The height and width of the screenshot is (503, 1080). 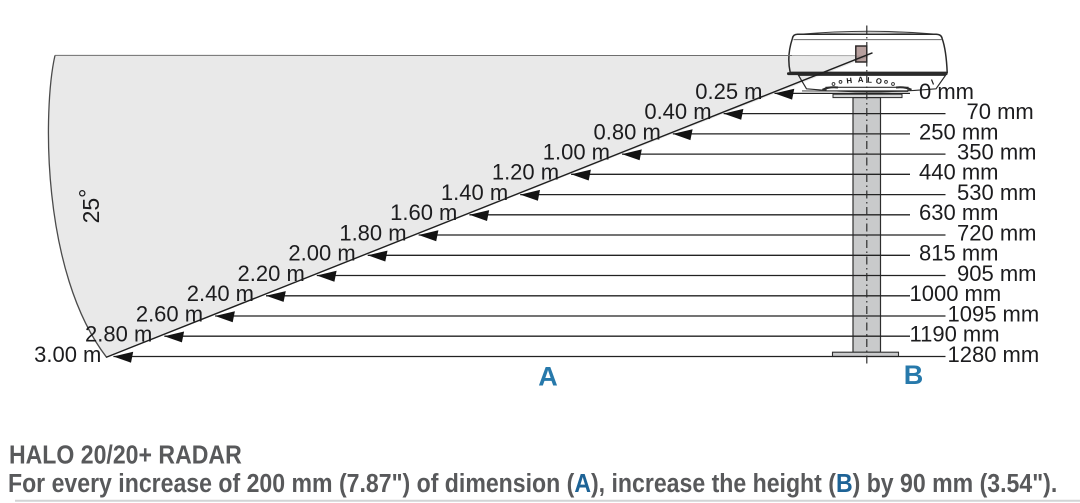 What do you see at coordinates (958, 212) in the screenshot?
I see `svg-text: 630 mm` at bounding box center [958, 212].